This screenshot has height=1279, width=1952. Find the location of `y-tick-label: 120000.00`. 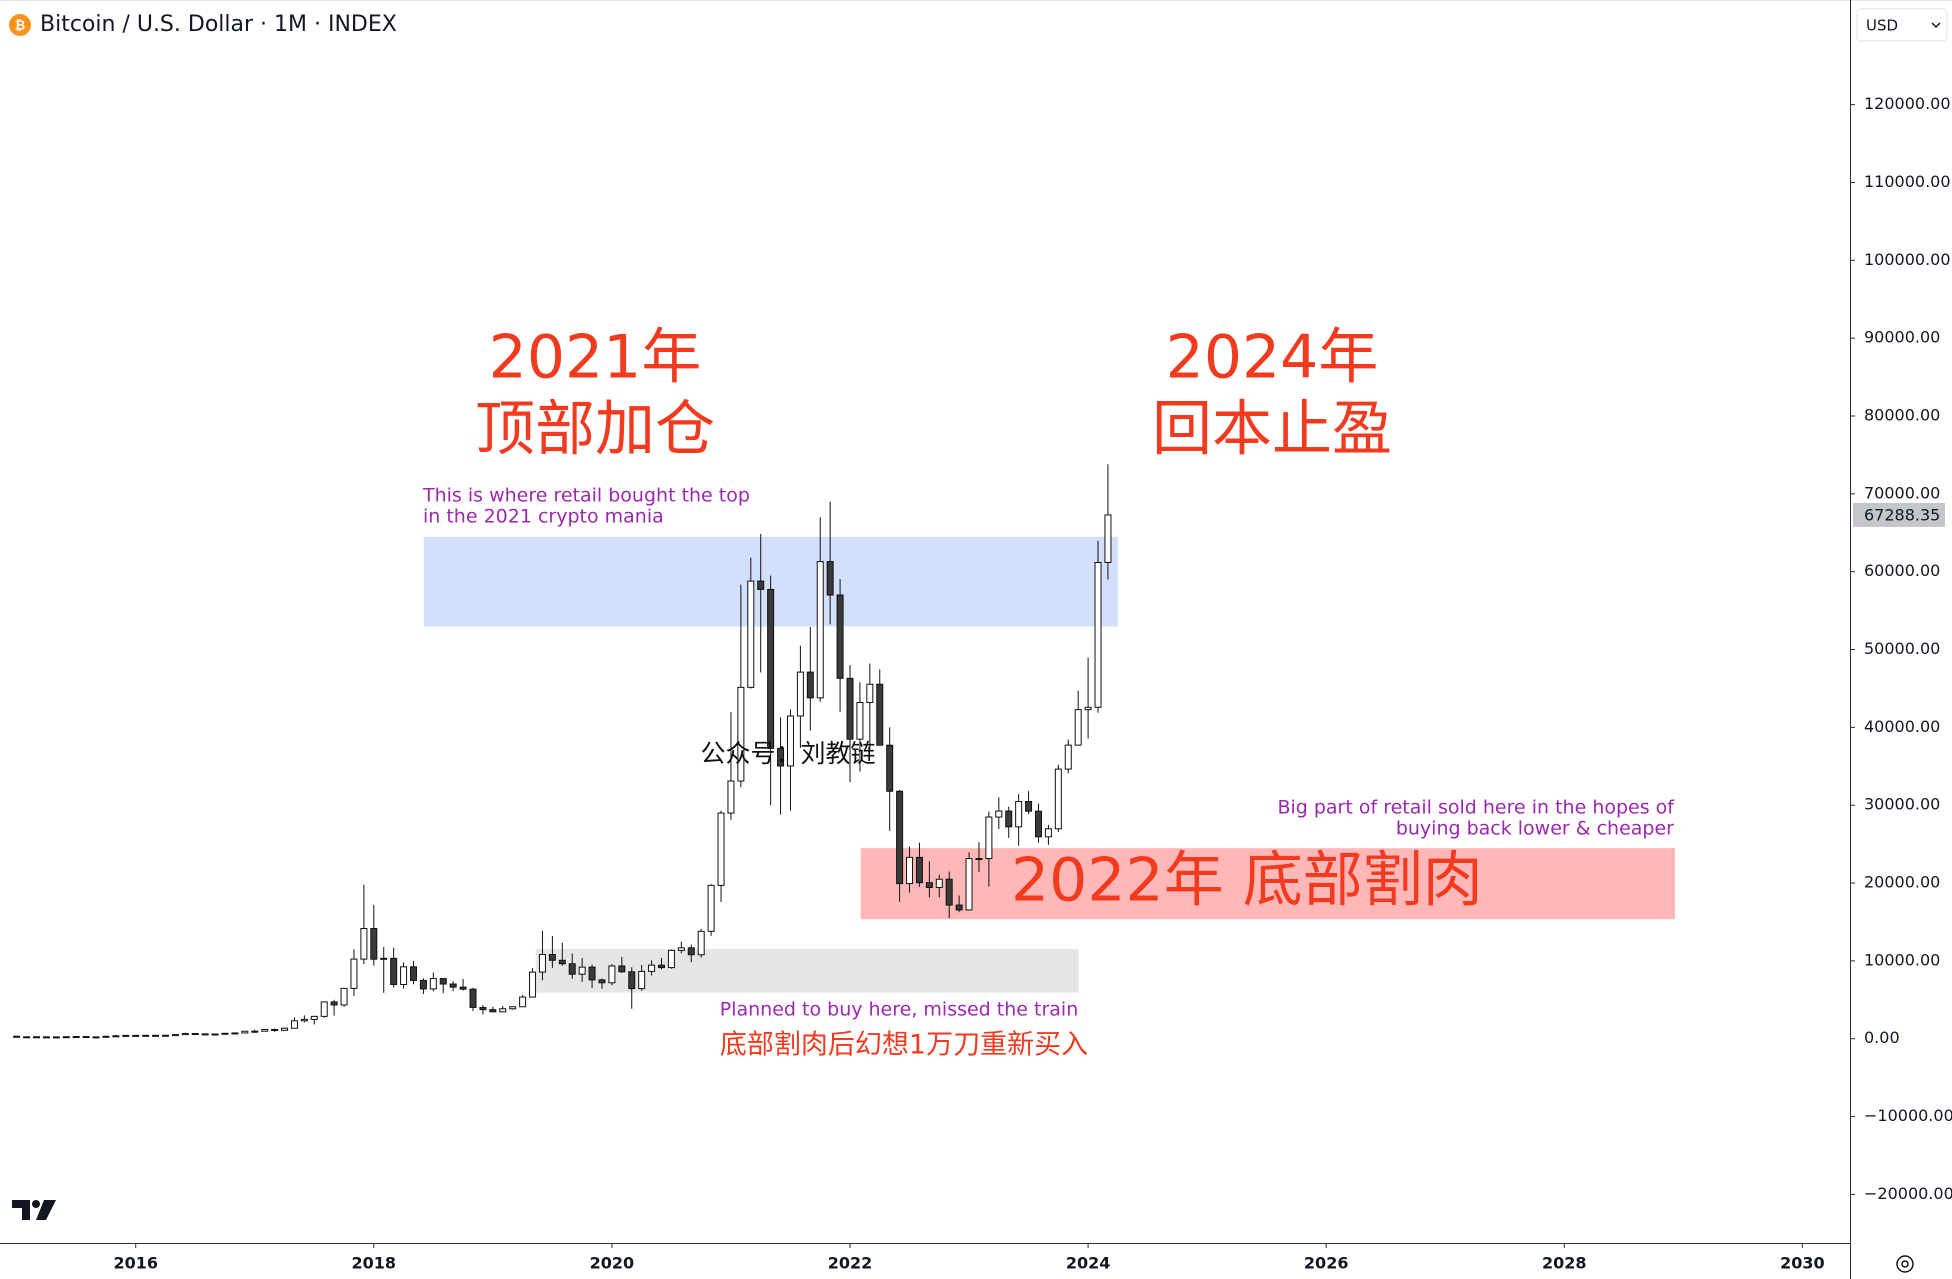

y-tick-label: 120000.00 is located at coordinates (1907, 103).